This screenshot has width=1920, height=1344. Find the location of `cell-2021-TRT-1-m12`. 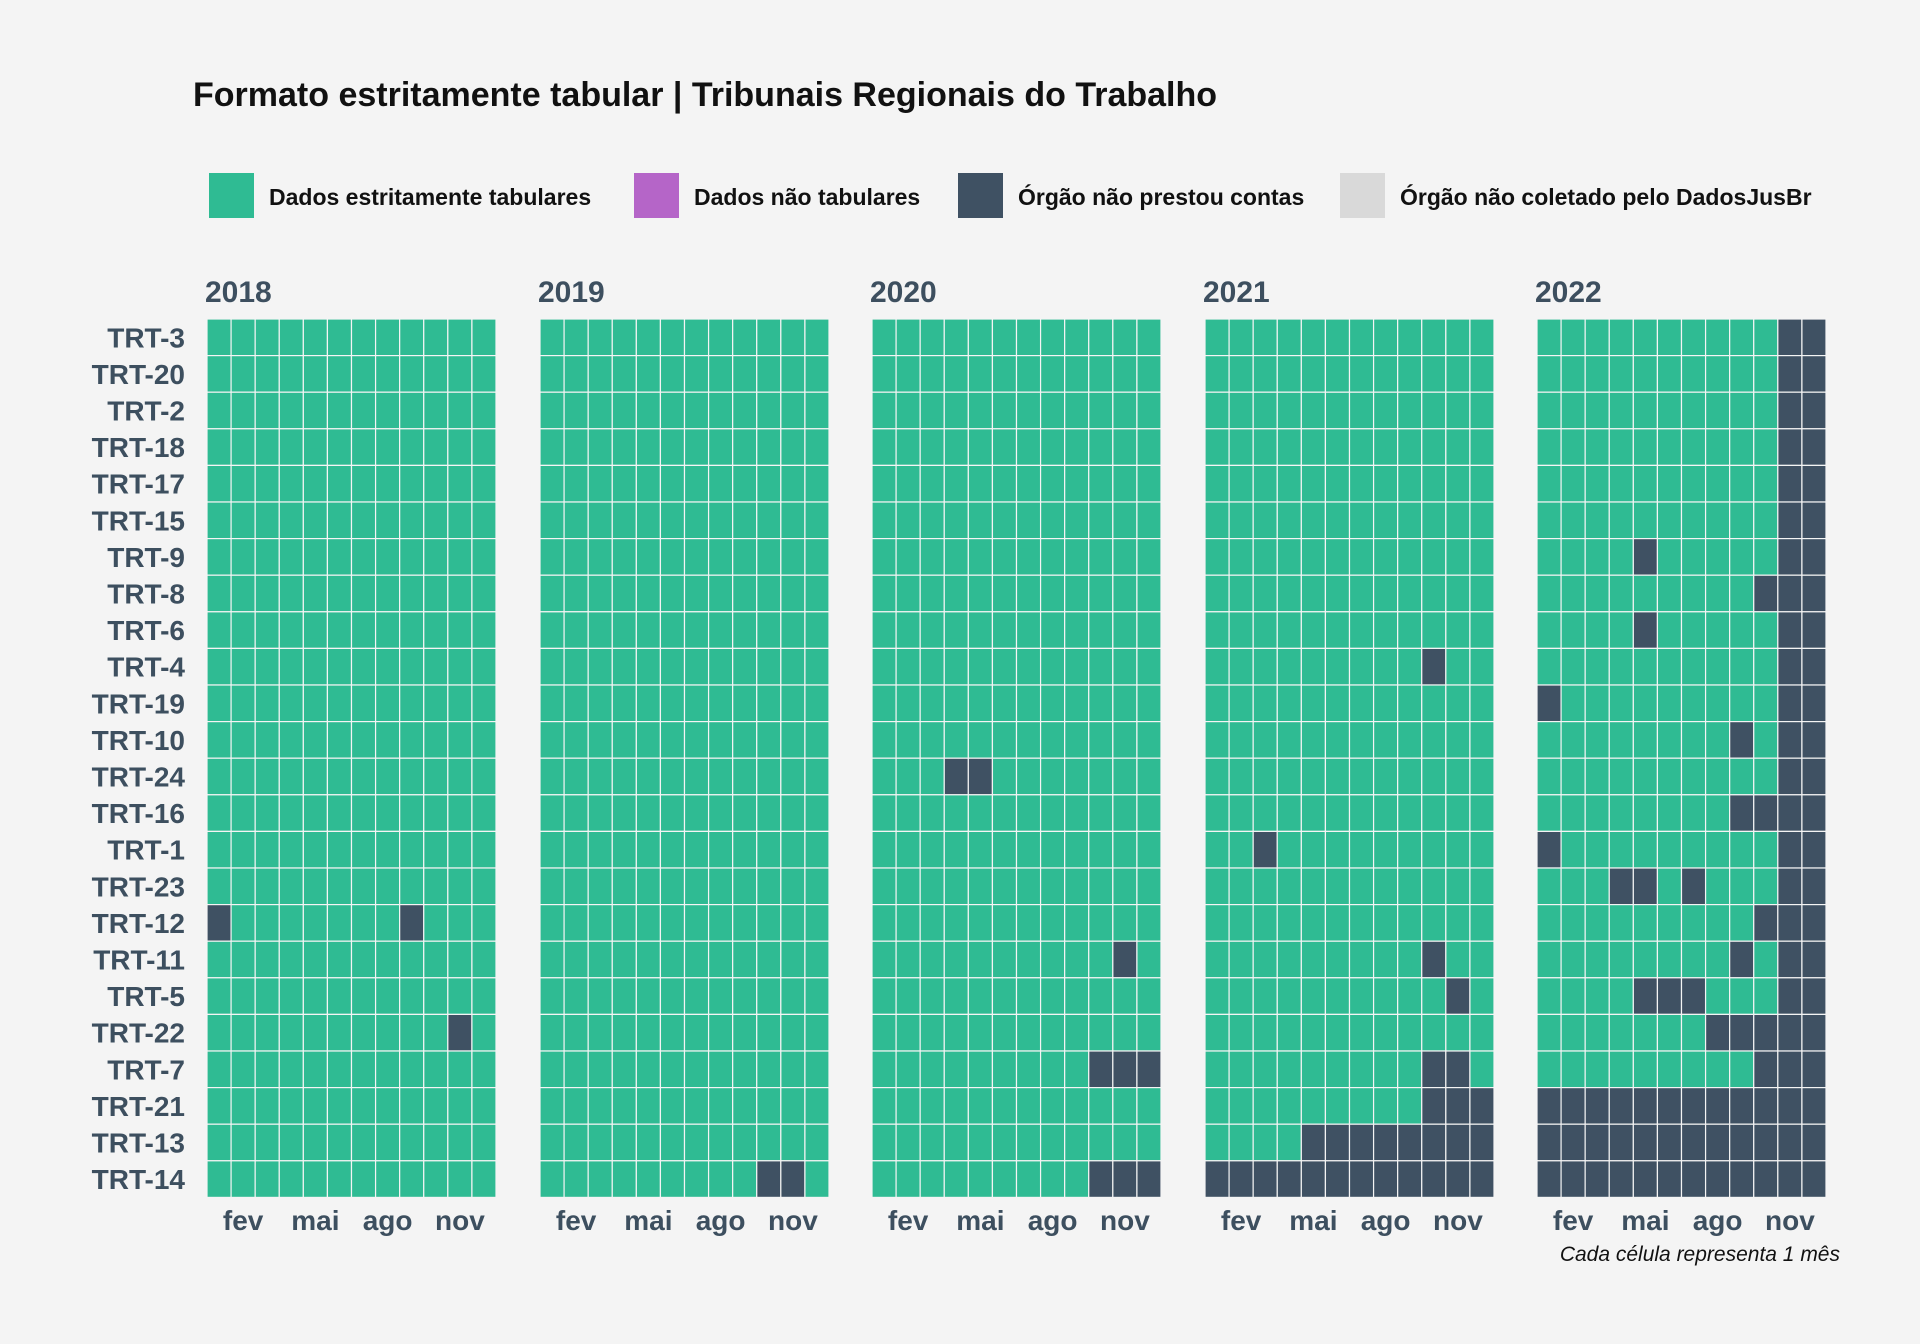

cell-2021-TRT-1-m12 is located at coordinates (1482, 849).